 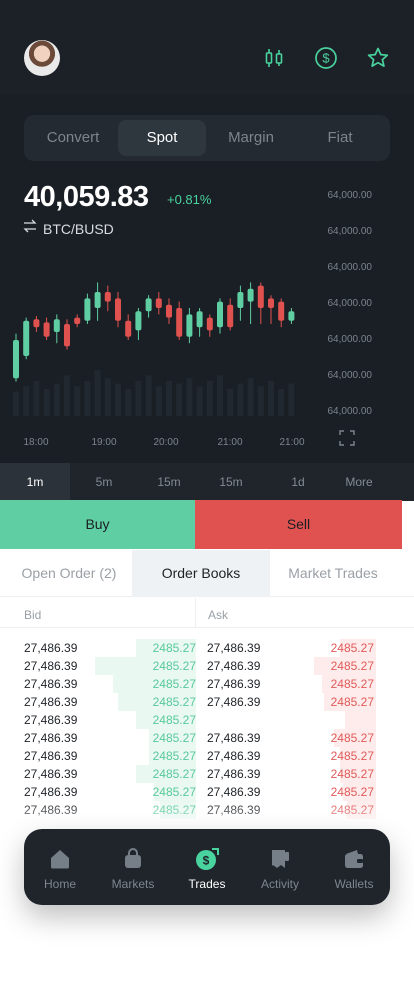 I want to click on nav-activity: Activity, so click(x=280, y=869).